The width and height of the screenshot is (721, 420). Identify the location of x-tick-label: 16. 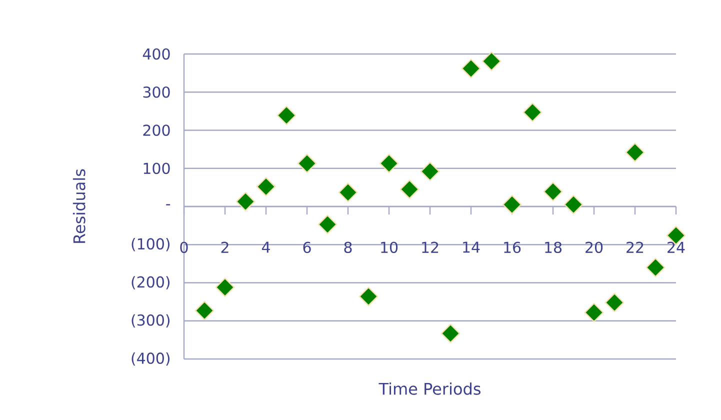
(512, 248).